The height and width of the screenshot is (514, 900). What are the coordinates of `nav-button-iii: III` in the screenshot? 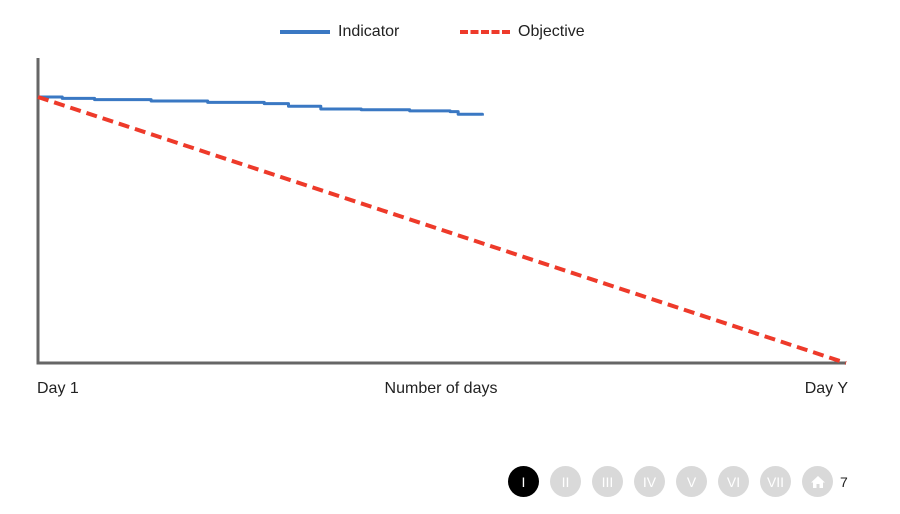 It's located at (607, 481).